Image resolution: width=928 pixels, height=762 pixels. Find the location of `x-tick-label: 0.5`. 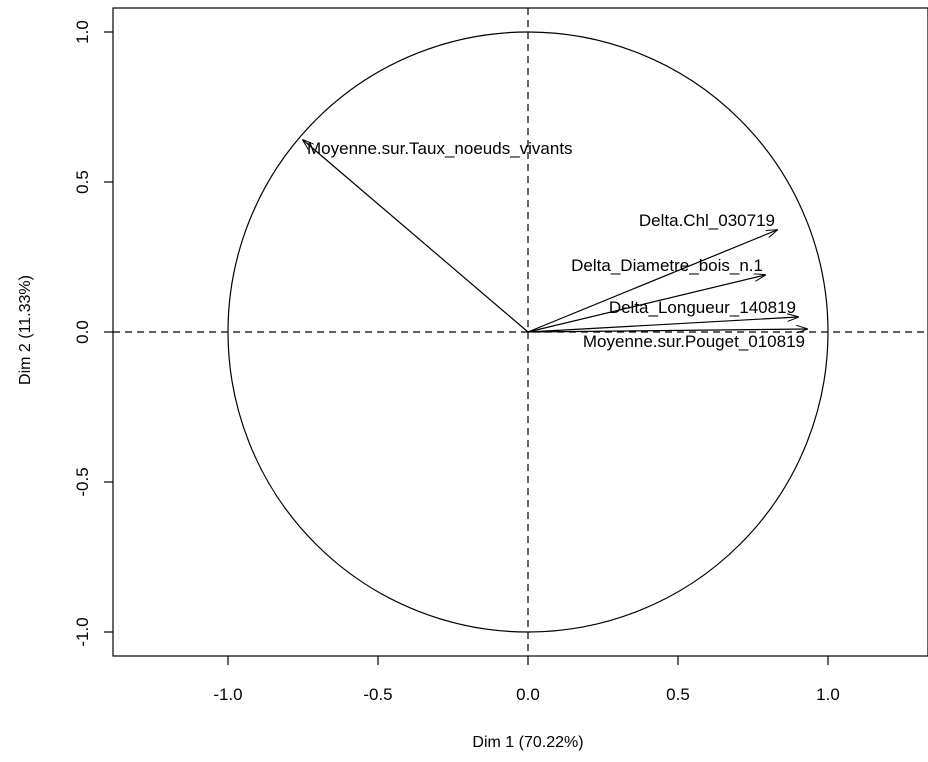

x-tick-label: 0.5 is located at coordinates (678, 694).